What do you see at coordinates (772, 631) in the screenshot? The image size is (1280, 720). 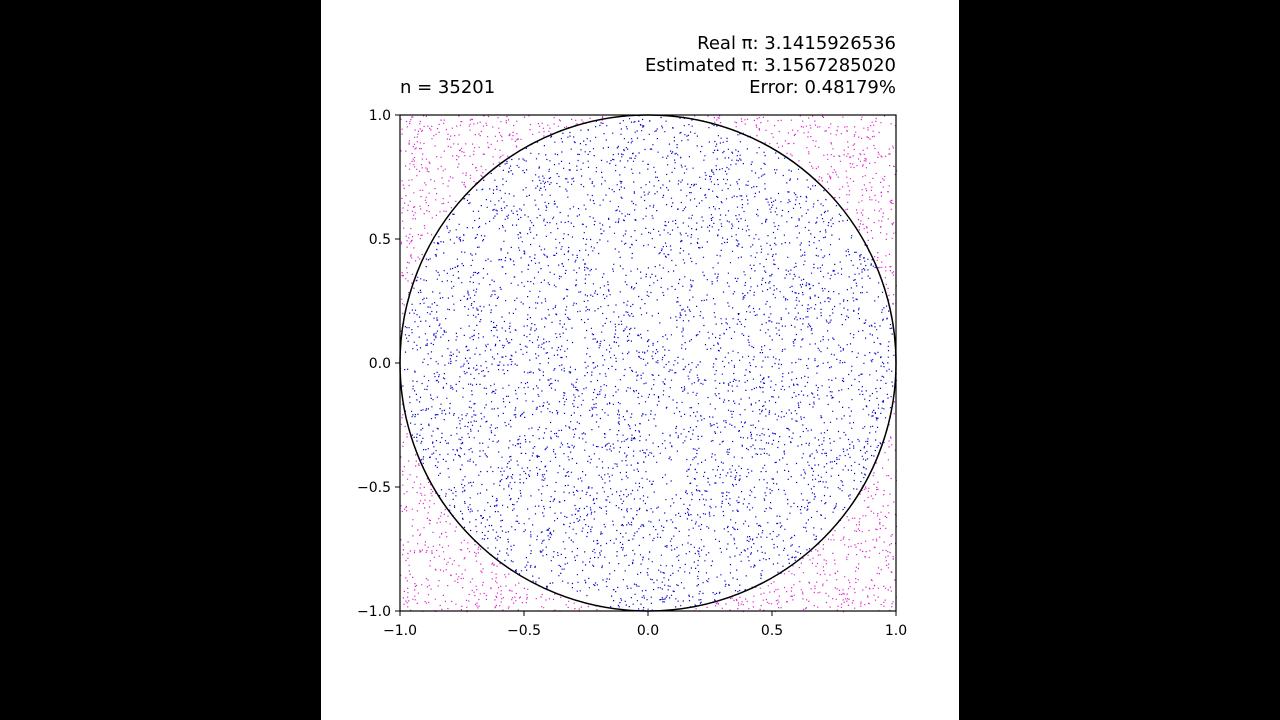 I see `x-tick-label: 0.5` at bounding box center [772, 631].